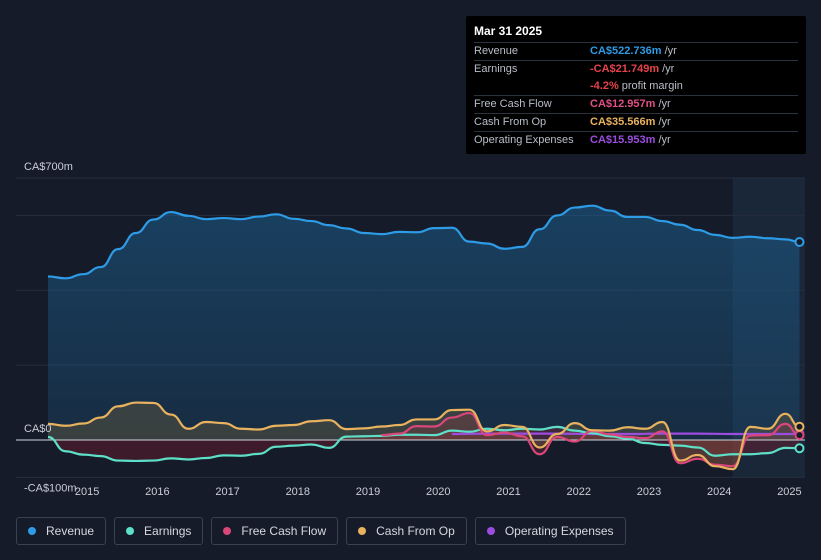 This screenshot has height=560, width=821. What do you see at coordinates (559, 531) in the screenshot?
I see `legend-label: Operating Expenses` at bounding box center [559, 531].